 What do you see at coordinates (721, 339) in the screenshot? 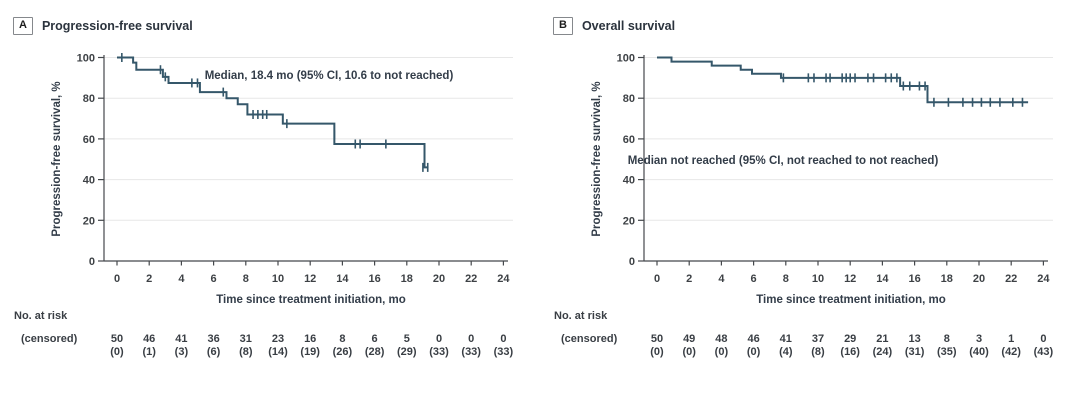
I see `at-risk-value: 48` at bounding box center [721, 339].